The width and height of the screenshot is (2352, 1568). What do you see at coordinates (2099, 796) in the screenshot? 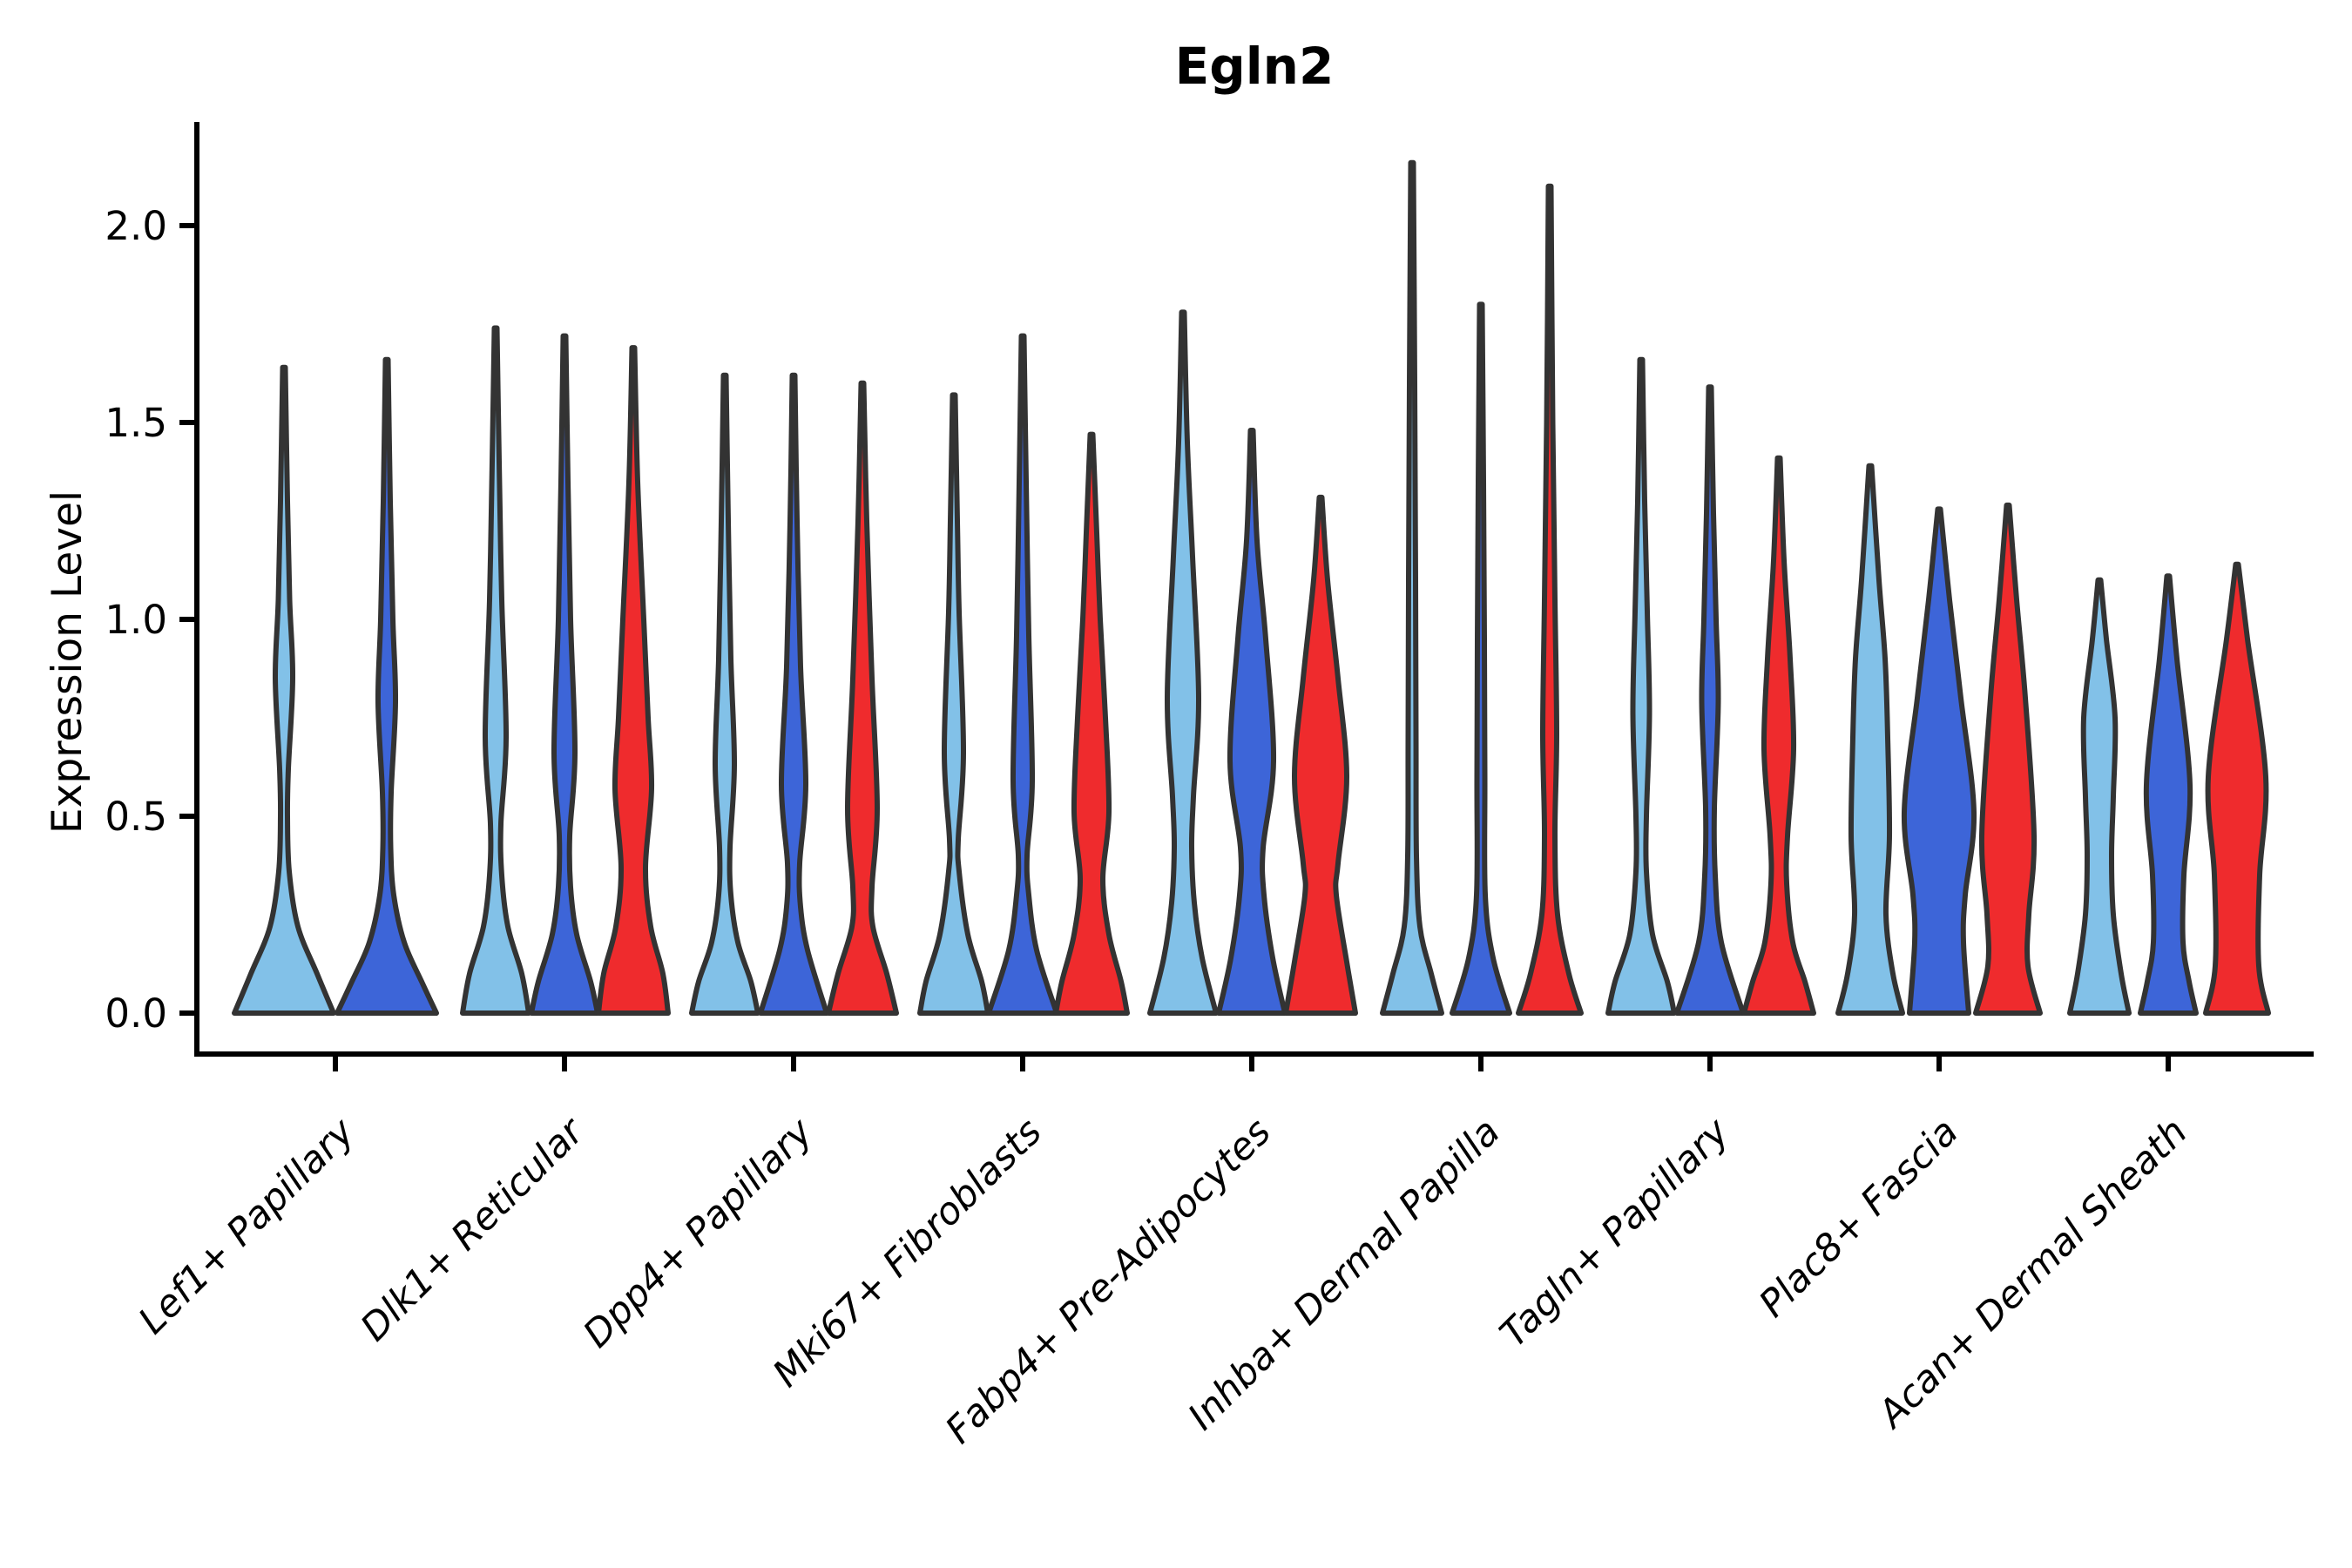
I see `violin-Acan+ Dermal Sheath-light_blue` at bounding box center [2099, 796].